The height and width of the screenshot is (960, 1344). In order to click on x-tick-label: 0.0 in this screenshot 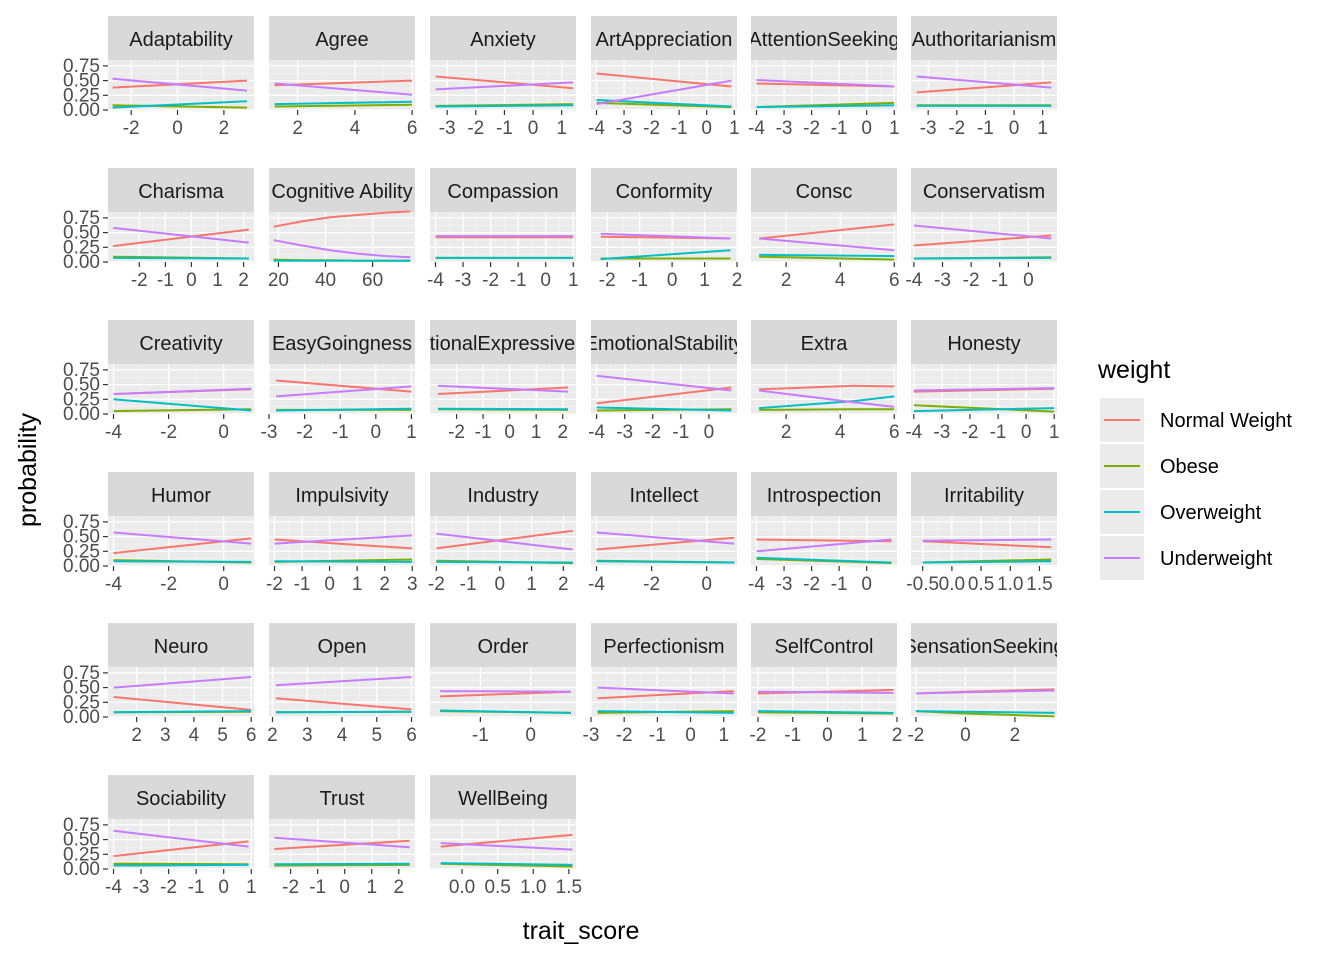, I will do `click(952, 584)`.